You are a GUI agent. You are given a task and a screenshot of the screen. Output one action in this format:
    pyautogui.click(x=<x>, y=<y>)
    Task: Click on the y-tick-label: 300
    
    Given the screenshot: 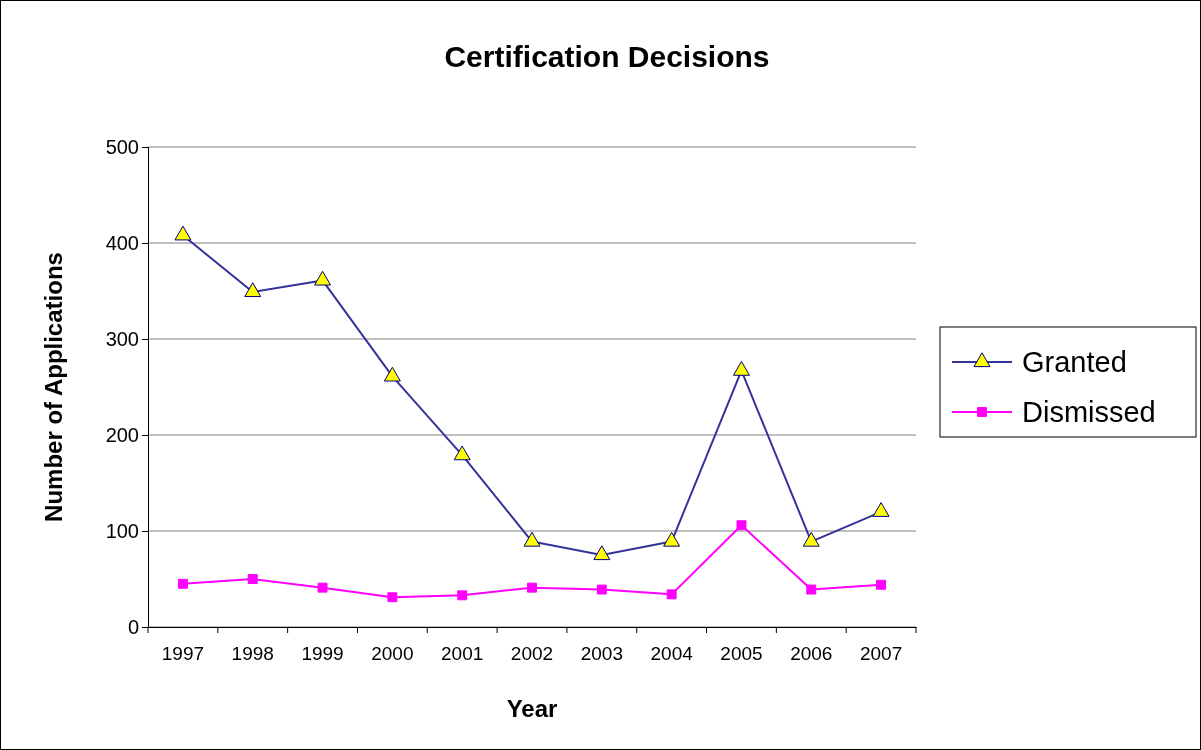 What is the action you would take?
    pyautogui.click(x=122, y=338)
    